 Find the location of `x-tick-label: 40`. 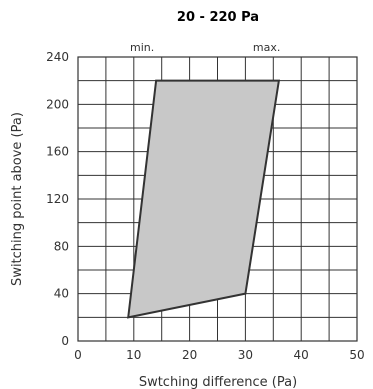

x-tick-label: 40 is located at coordinates (301, 355).